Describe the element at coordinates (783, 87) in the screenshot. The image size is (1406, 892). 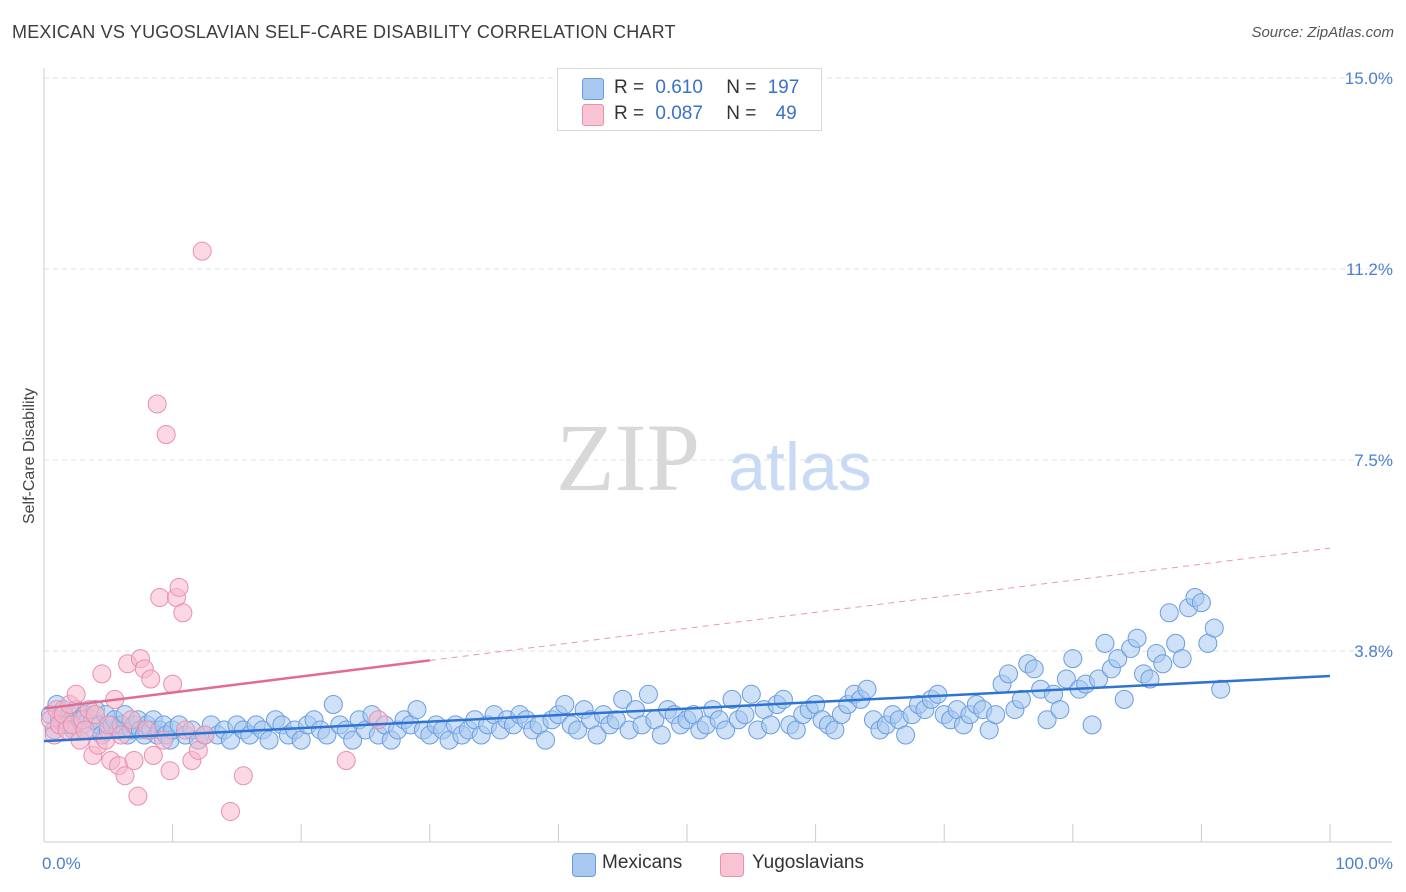
I see `legend-n-value-mexicans: 197` at that location.